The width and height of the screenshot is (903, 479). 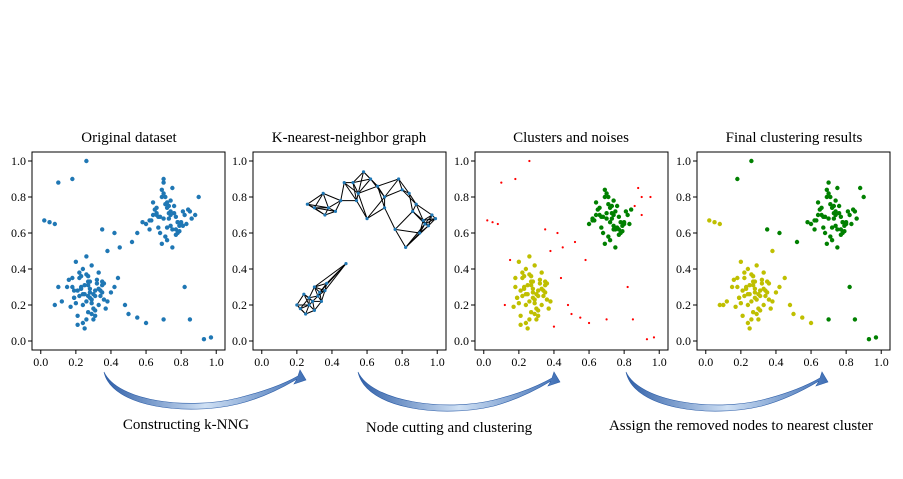 What do you see at coordinates (461, 161) in the screenshot?
I see `y-tick-label: 1.0` at bounding box center [461, 161].